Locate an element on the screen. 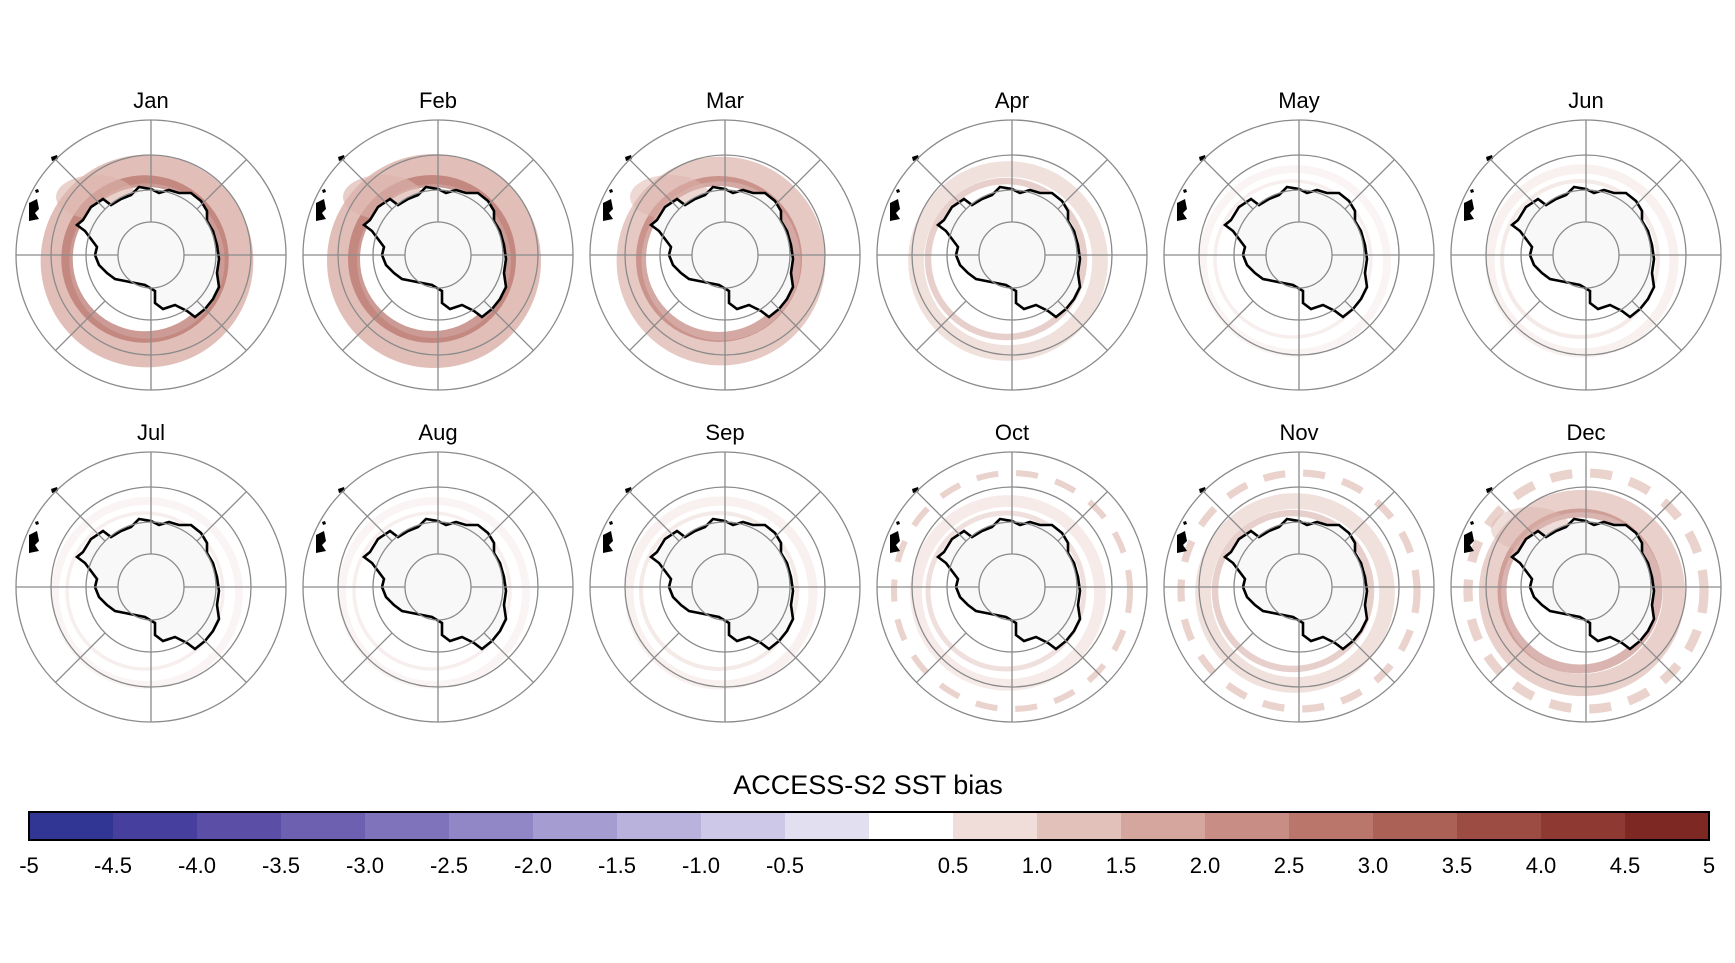  colorbar-tick-label: 4.5 is located at coordinates (1625, 865).